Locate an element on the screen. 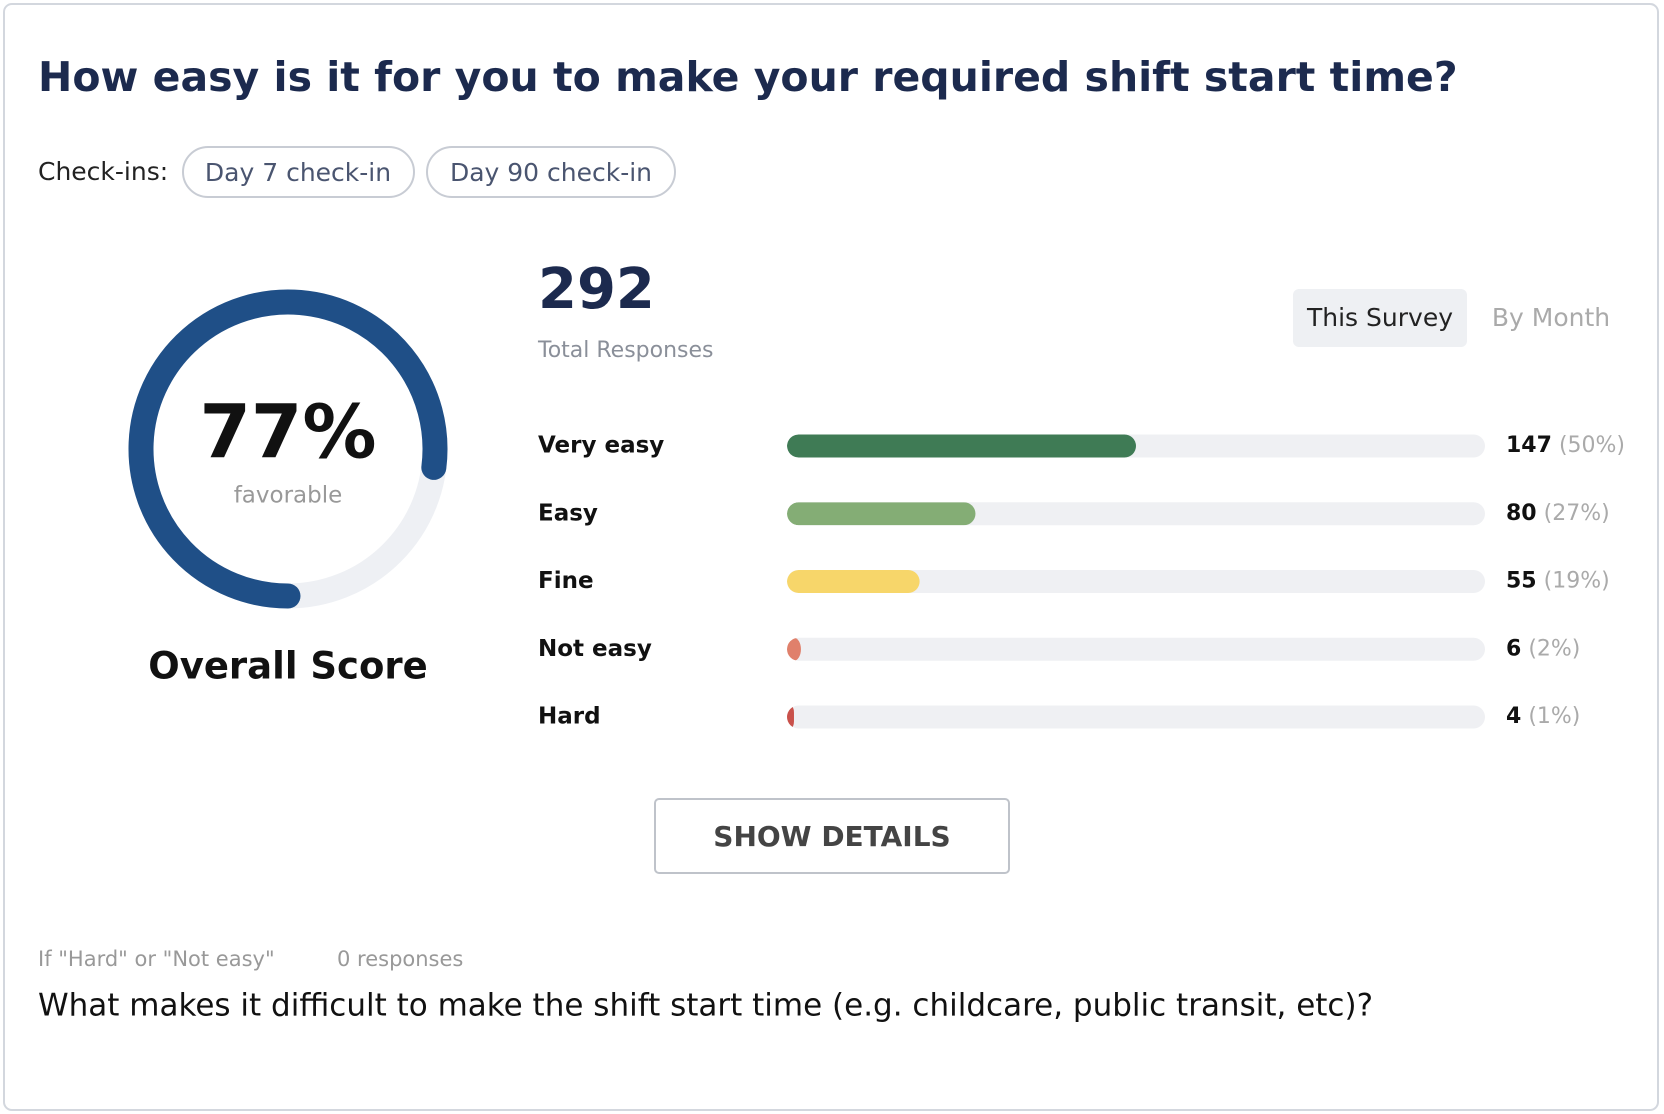  count-value: 4 is located at coordinates (1513, 716).